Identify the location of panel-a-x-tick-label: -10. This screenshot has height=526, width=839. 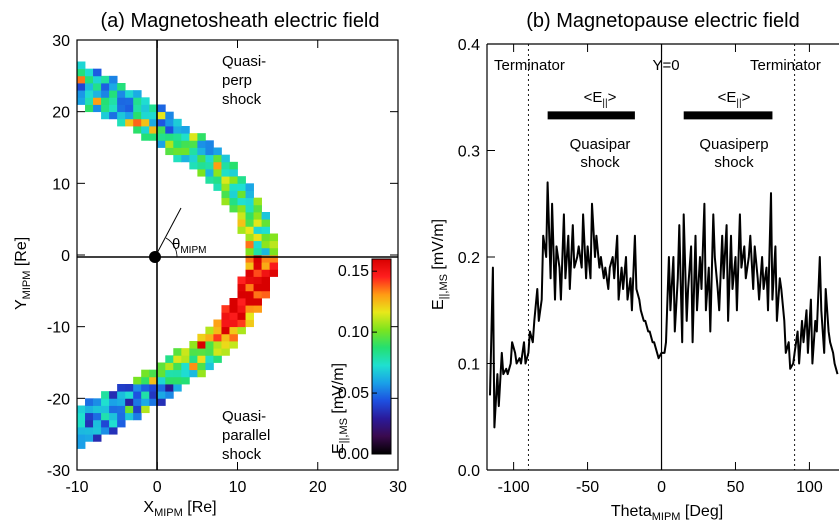
(76, 487).